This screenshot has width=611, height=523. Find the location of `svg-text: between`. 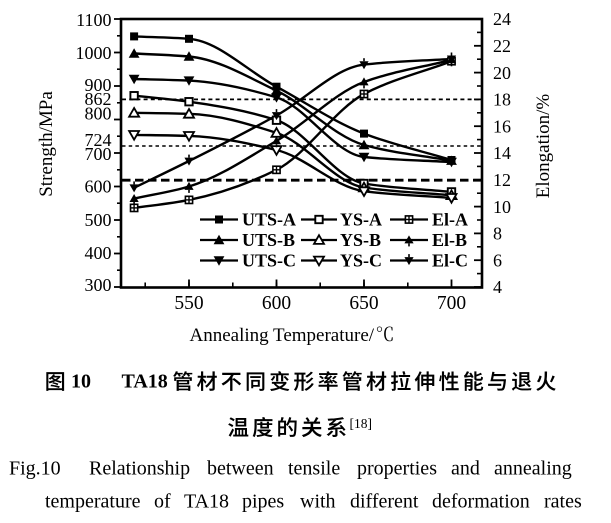

svg-text: between is located at coordinates (240, 469).